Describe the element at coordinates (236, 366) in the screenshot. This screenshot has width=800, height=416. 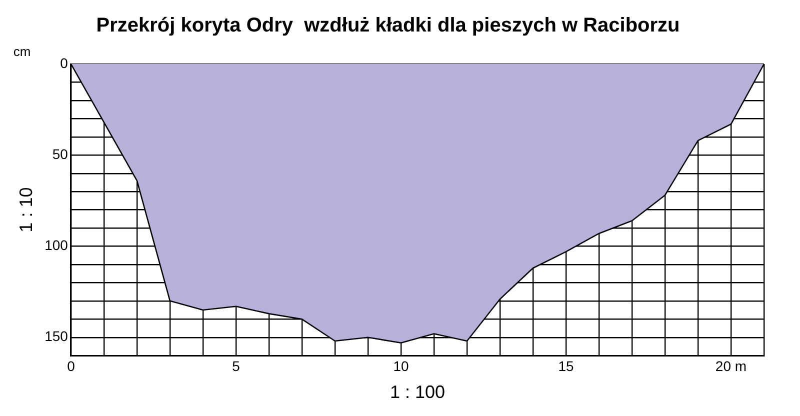
I see `x-tick-label: 5` at that location.